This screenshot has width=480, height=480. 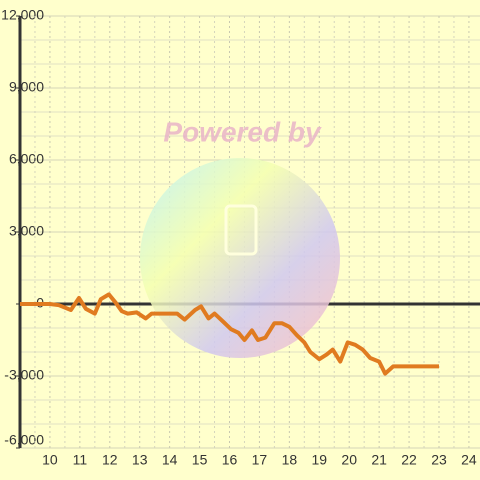 I want to click on x-tick-label: 19, so click(x=319, y=460).